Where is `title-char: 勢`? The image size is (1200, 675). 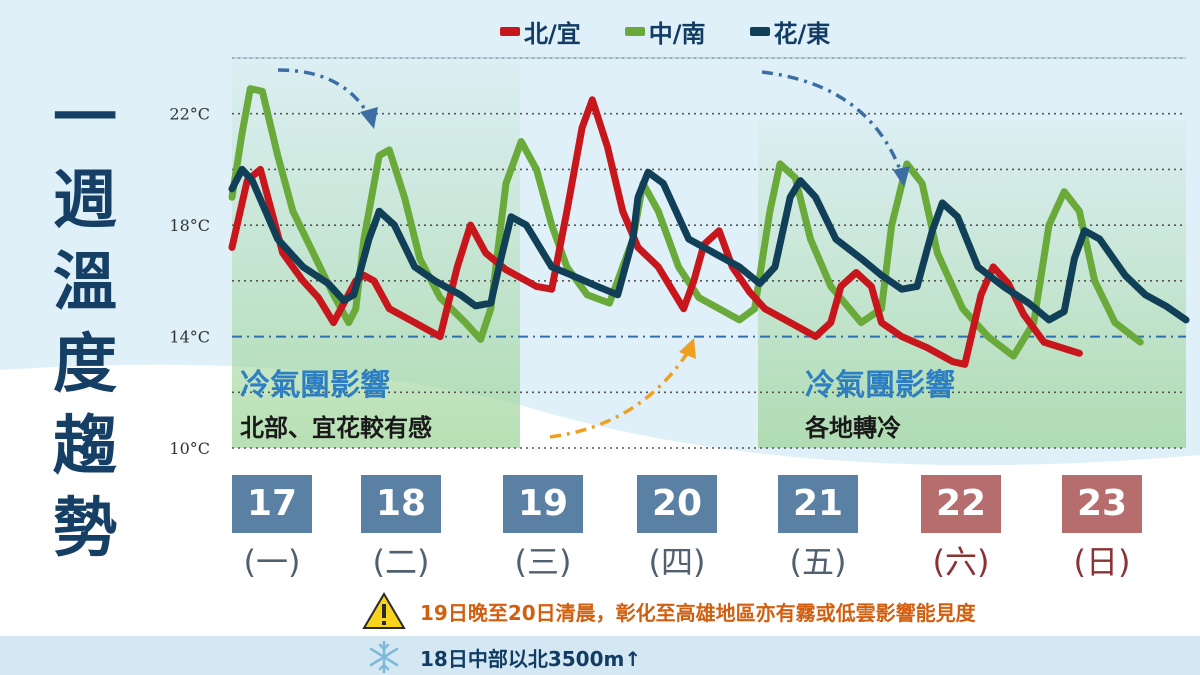 title-char: 勢 is located at coordinates (85, 529).